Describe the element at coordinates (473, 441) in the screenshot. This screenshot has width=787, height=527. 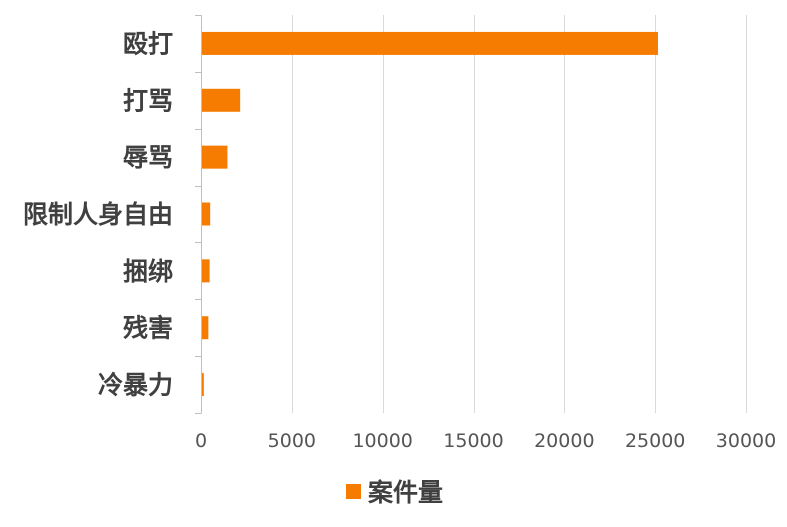
I see `x-tick-label: 15000` at that location.